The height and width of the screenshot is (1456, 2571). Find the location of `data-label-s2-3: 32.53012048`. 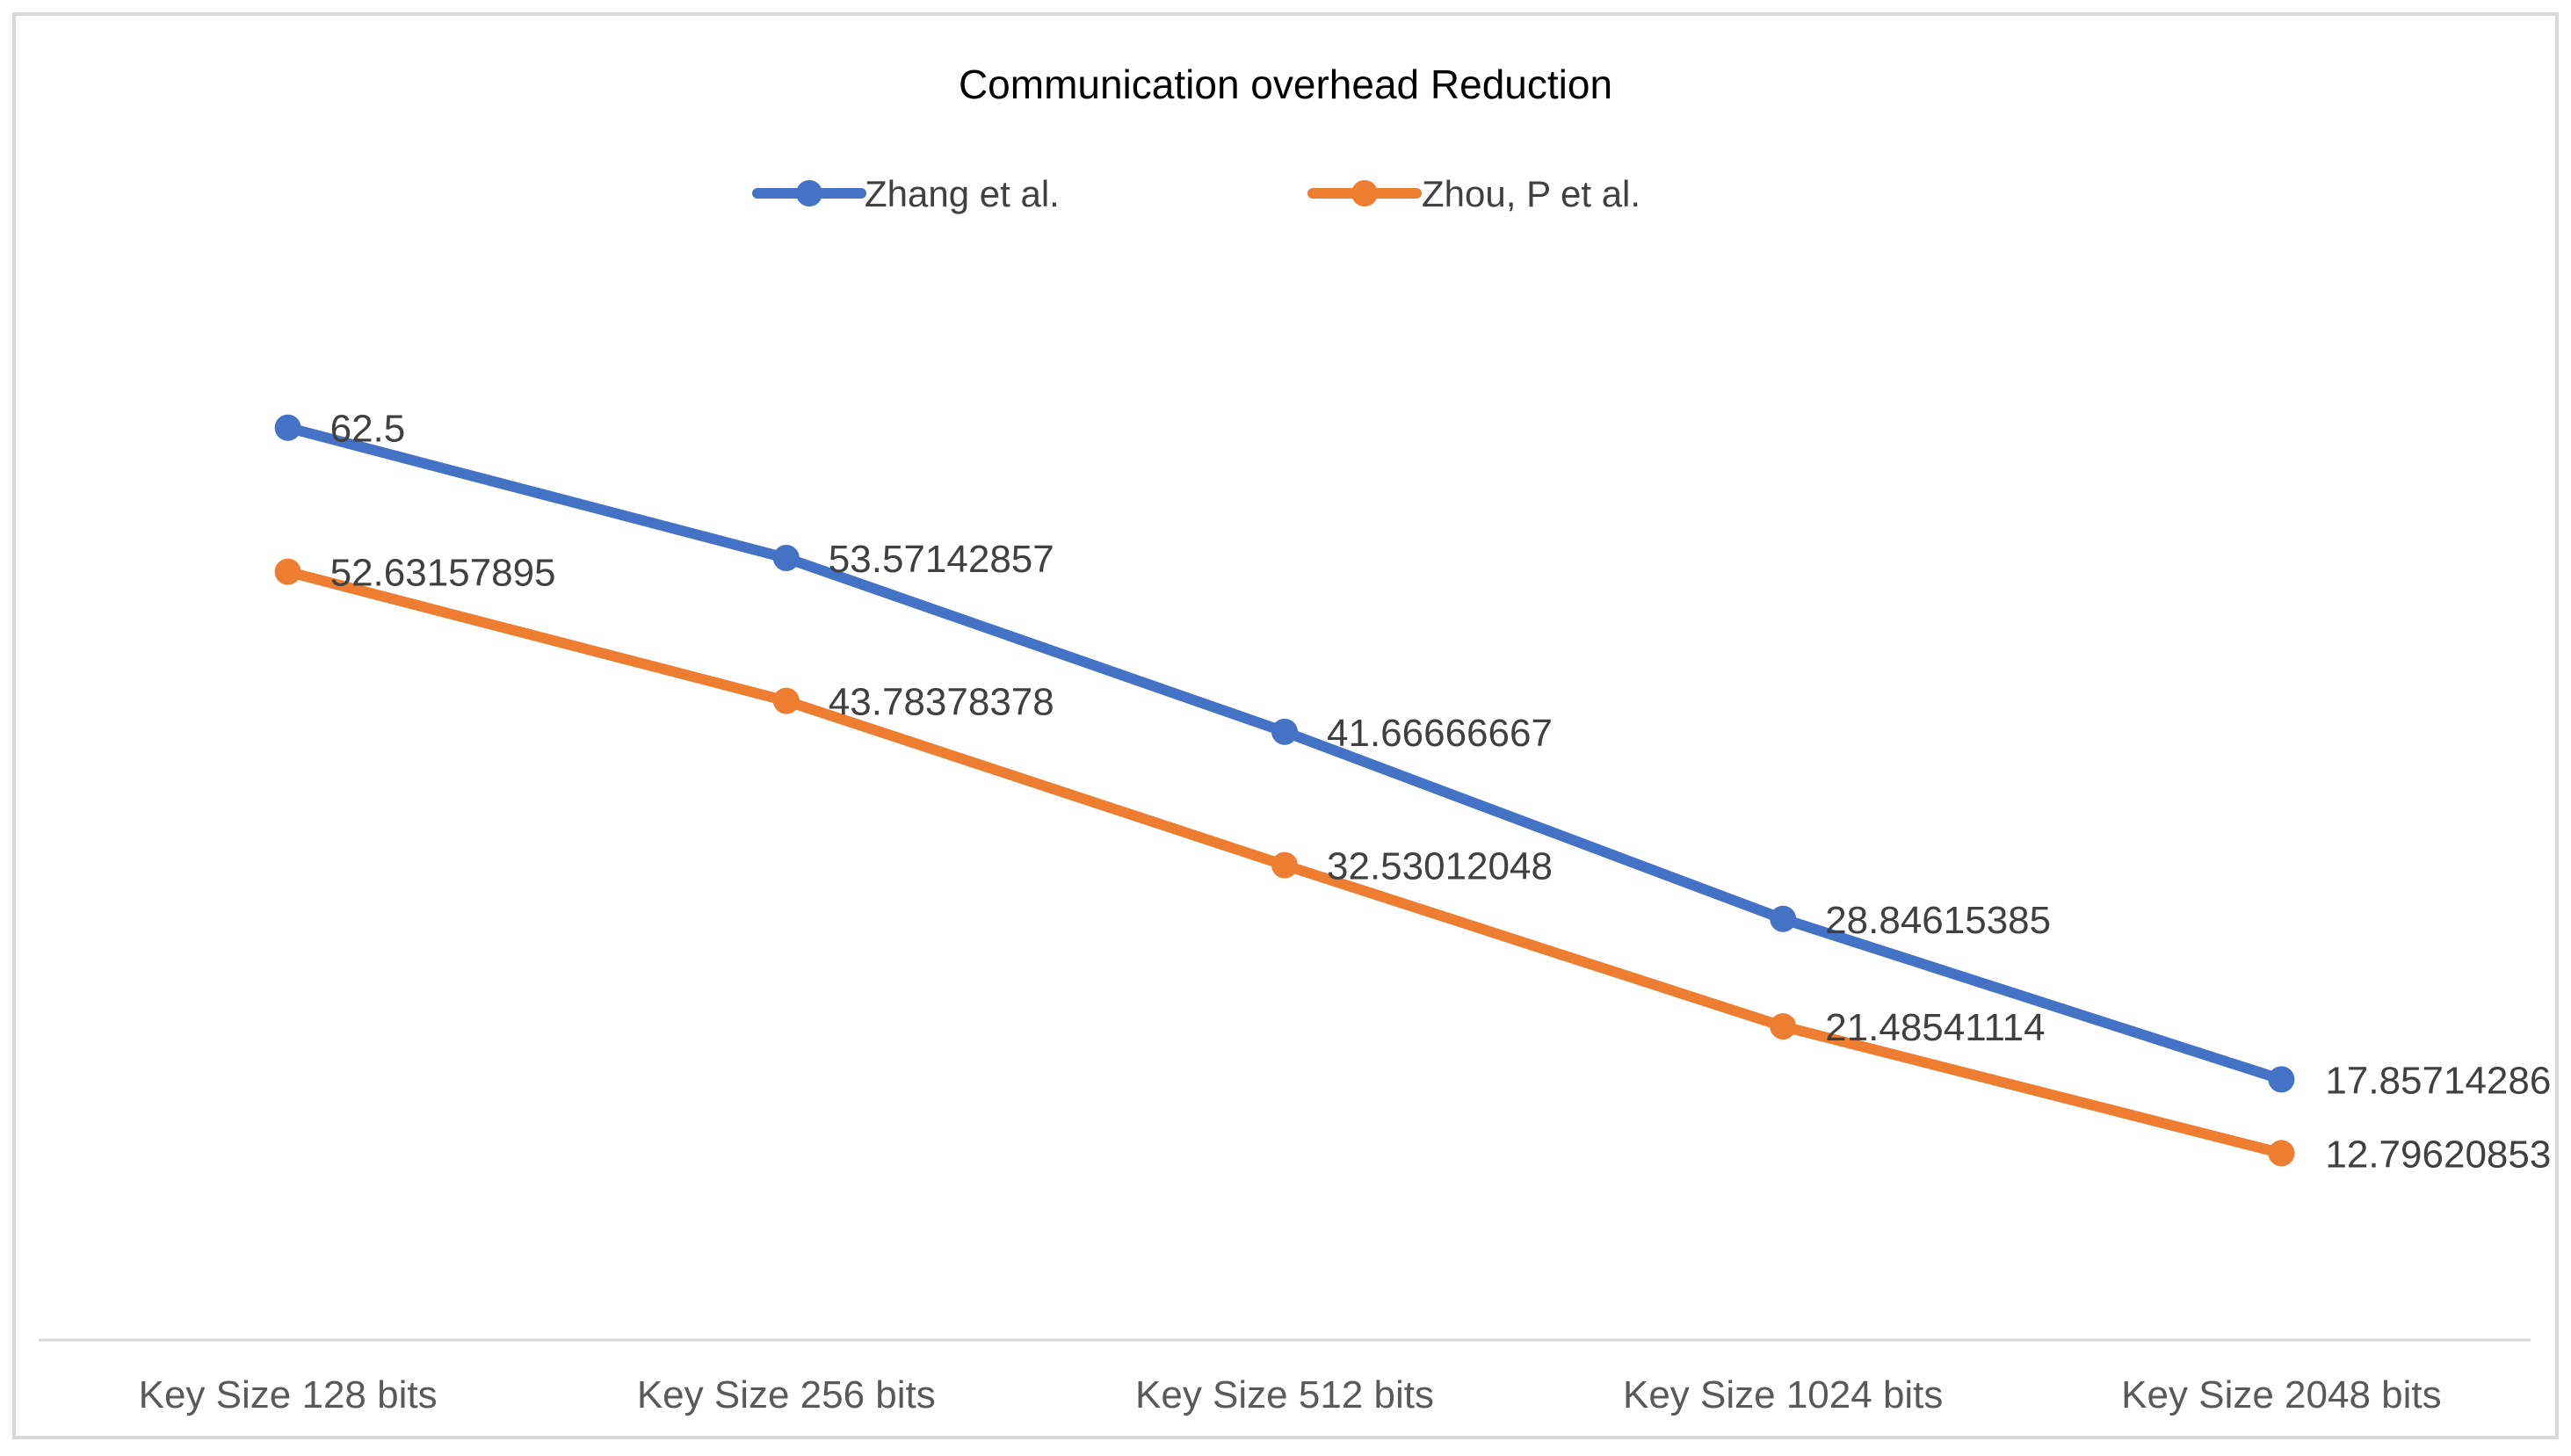

data-label-s2-3: 32.53012048 is located at coordinates (1440, 866).